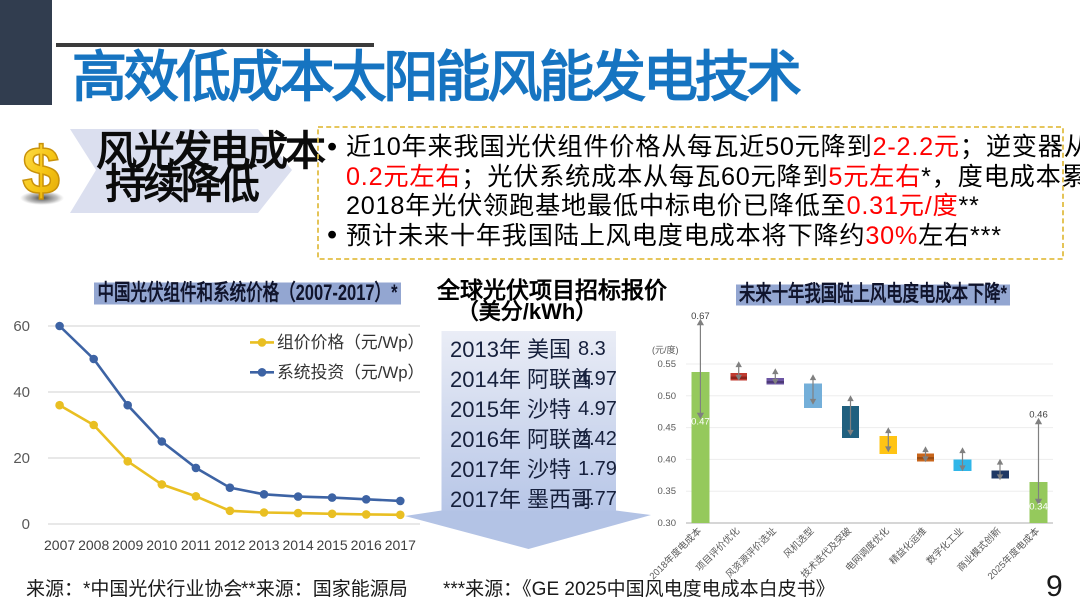 This screenshot has width=1080, height=608. What do you see at coordinates (873, 293) in the screenshot?
I see `svg-text: 未来十年我国陆上风电度电成本下降*` at bounding box center [873, 293].